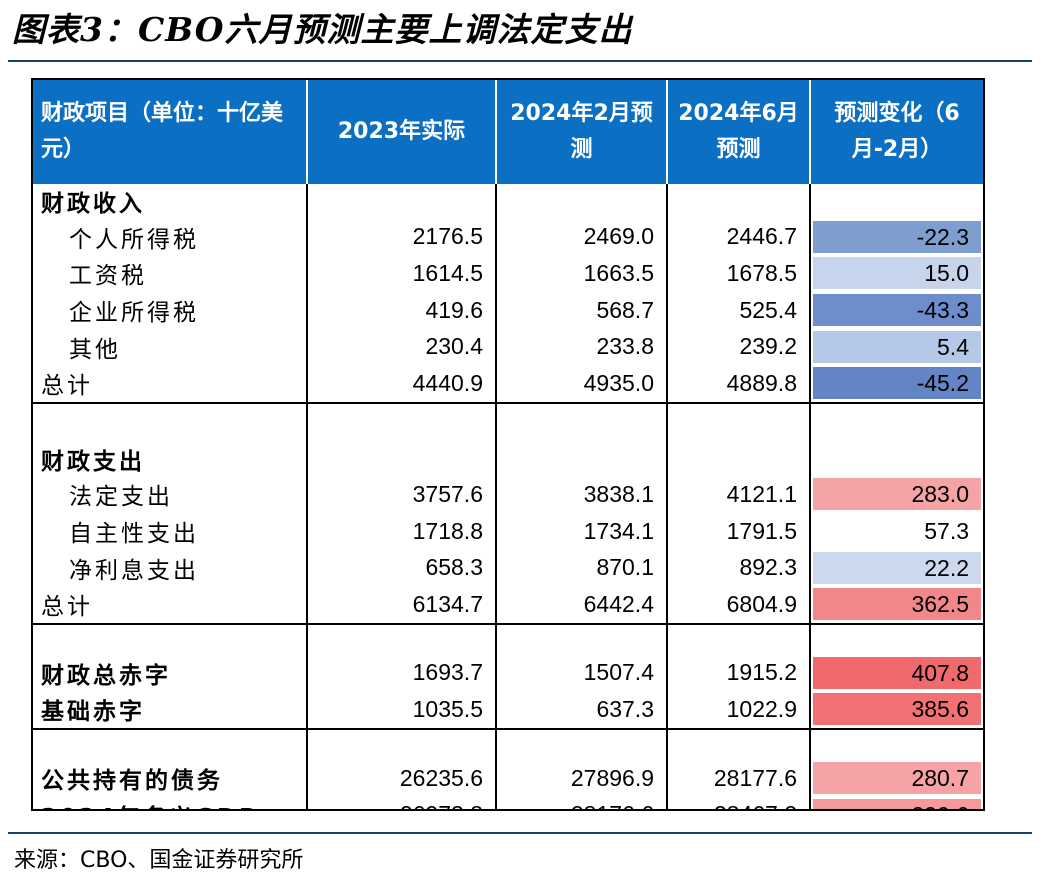 The width and height of the screenshot is (1040, 888). What do you see at coordinates (170, 802) in the screenshot?
I see `row-label: 2024年名义GDP` at bounding box center [170, 802].